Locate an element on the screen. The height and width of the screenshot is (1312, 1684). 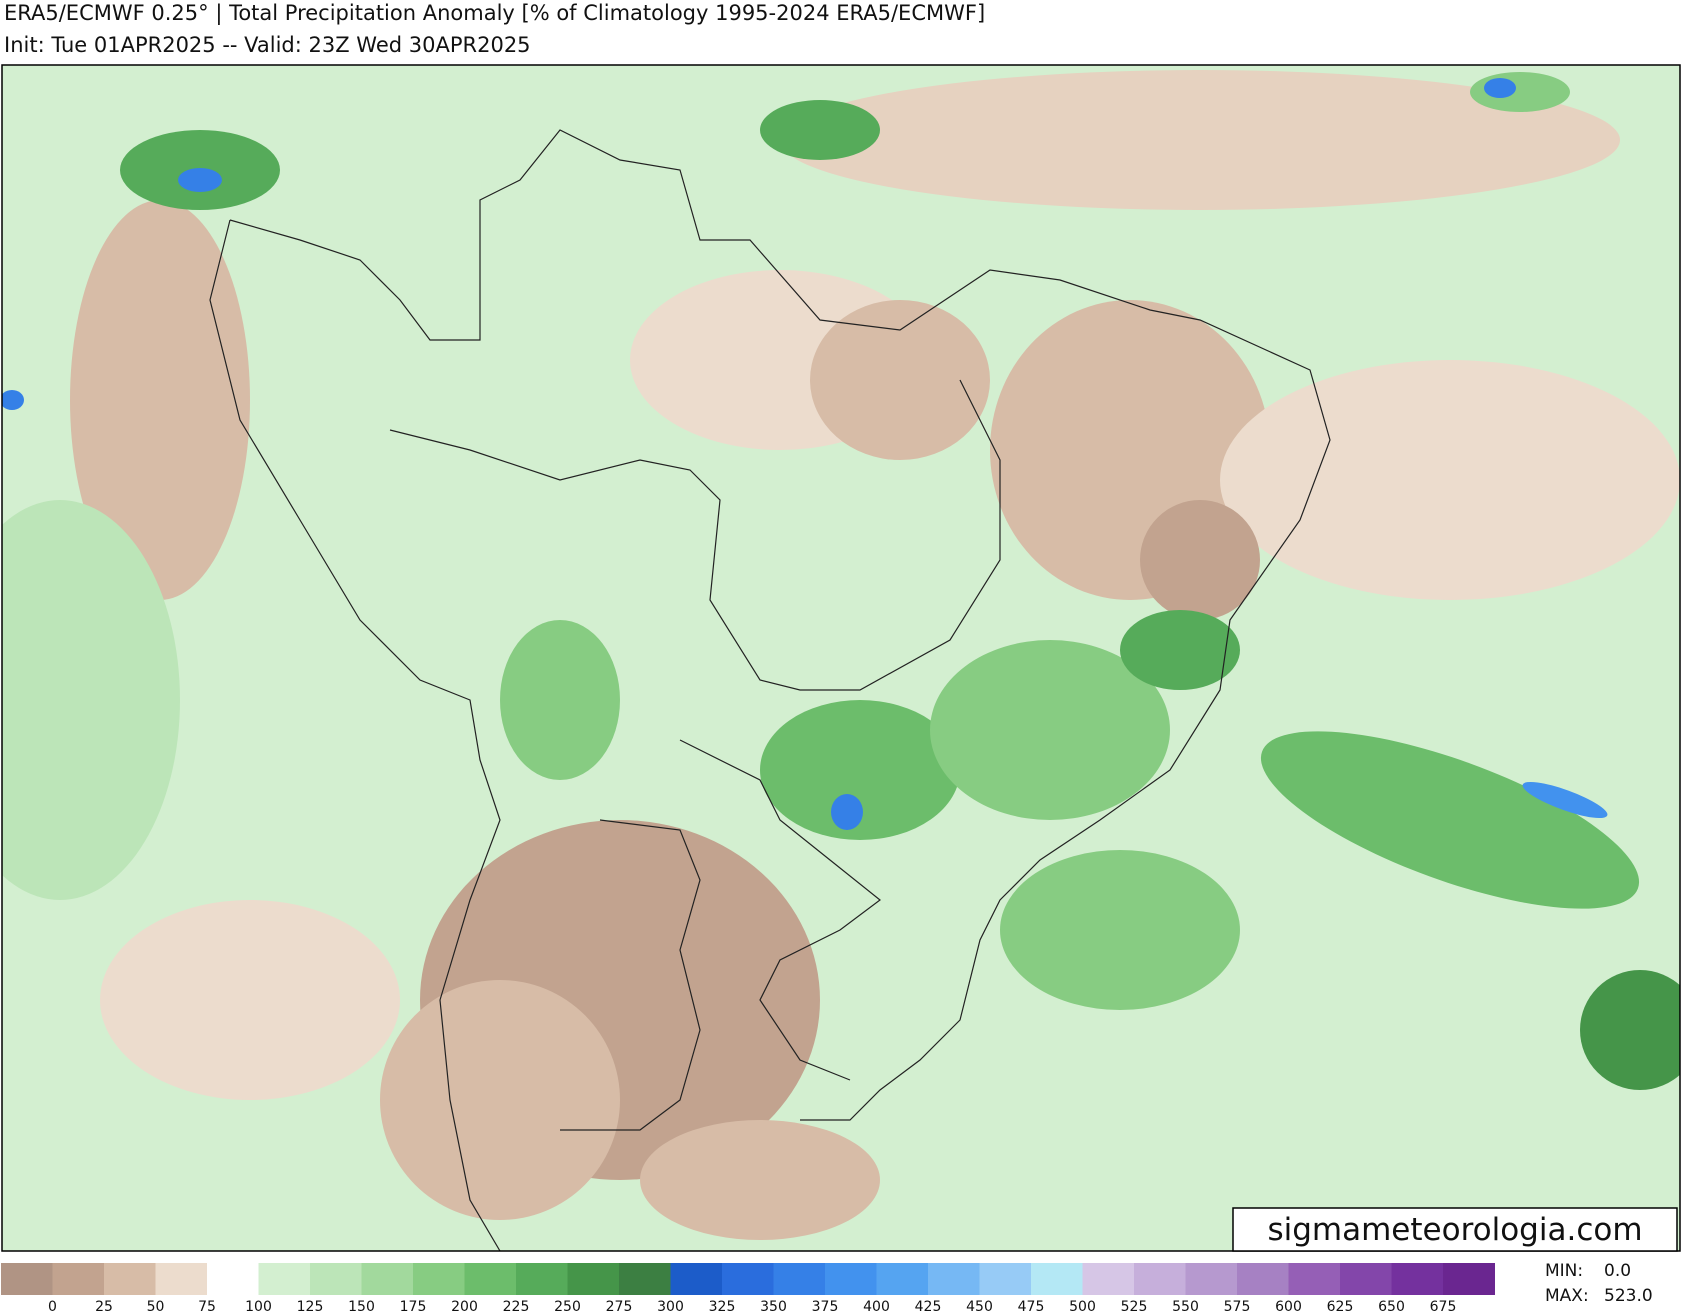
colorbar-tick-label: 225 is located at coordinates (516, 1305).